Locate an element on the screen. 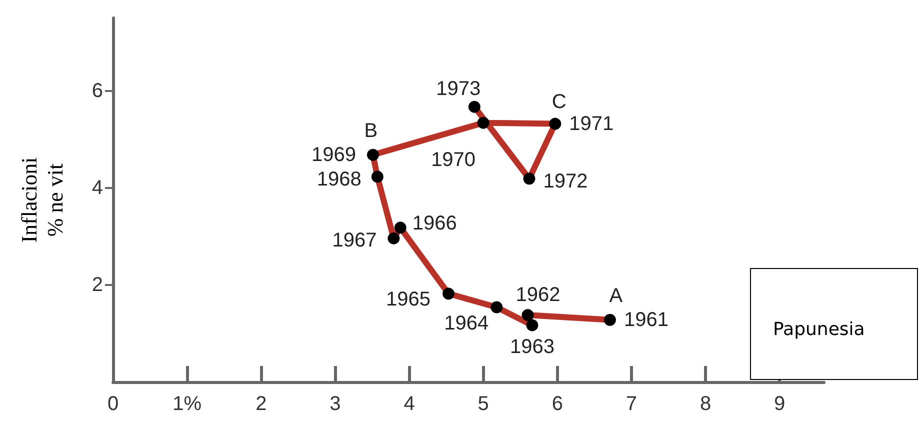 Image resolution: width=921 pixels, height=426 pixels. y-tick-label: 4 is located at coordinates (97, 187).